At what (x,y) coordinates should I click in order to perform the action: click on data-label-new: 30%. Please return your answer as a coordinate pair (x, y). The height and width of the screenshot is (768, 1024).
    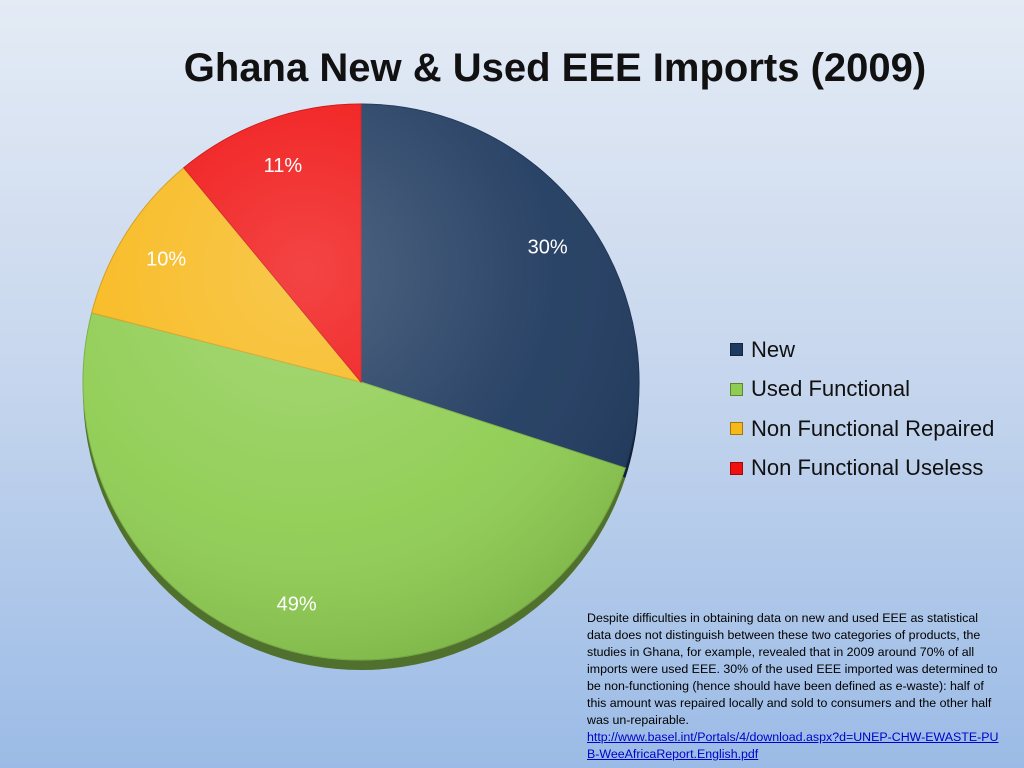
    Looking at the image, I should click on (548, 247).